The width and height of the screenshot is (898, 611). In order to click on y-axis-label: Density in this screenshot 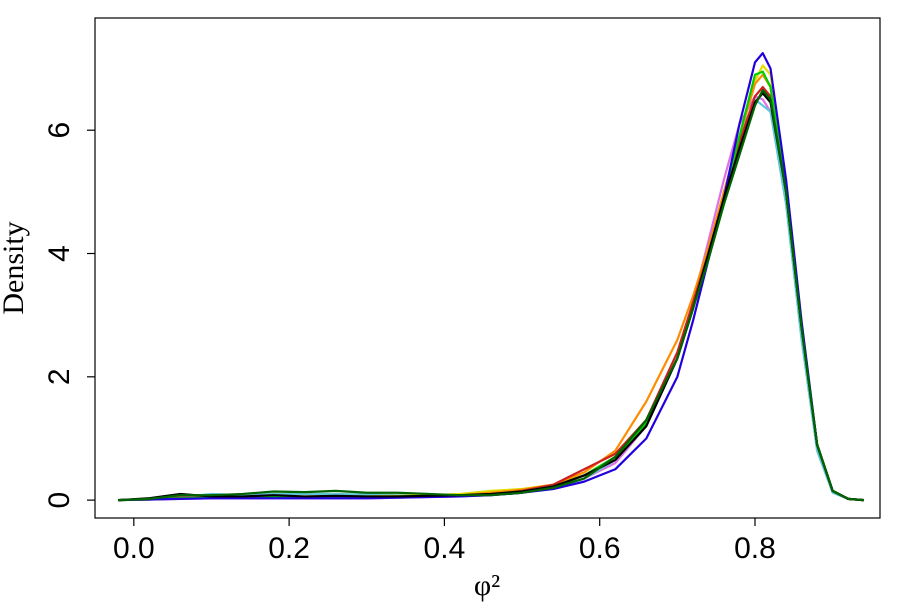, I will do `click(15, 267)`.